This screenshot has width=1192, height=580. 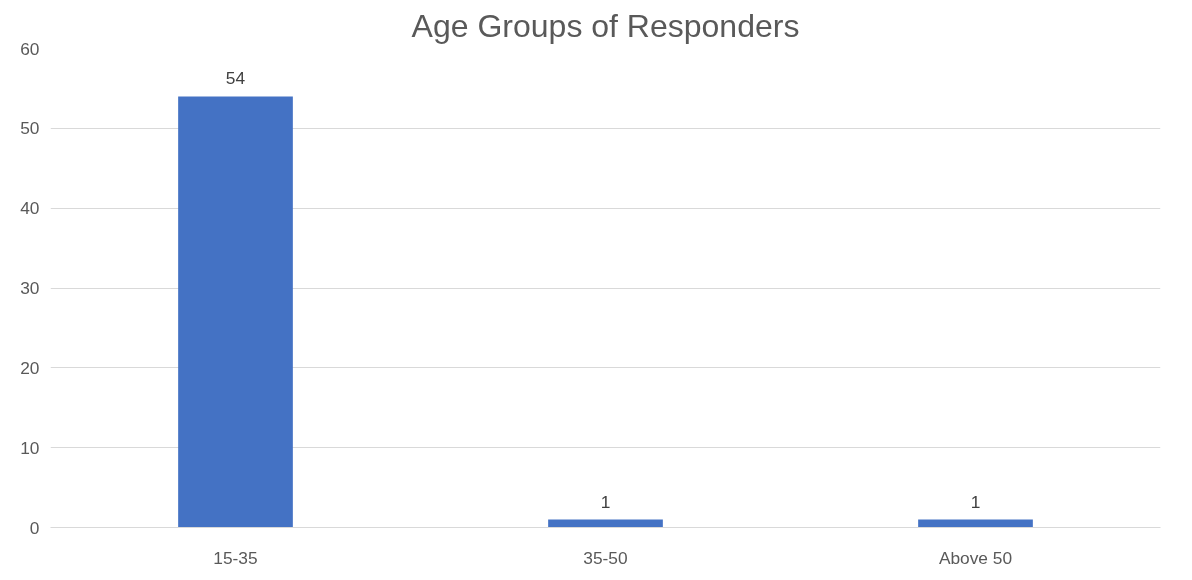 What do you see at coordinates (30, 128) in the screenshot?
I see `y-tick-label: 50` at bounding box center [30, 128].